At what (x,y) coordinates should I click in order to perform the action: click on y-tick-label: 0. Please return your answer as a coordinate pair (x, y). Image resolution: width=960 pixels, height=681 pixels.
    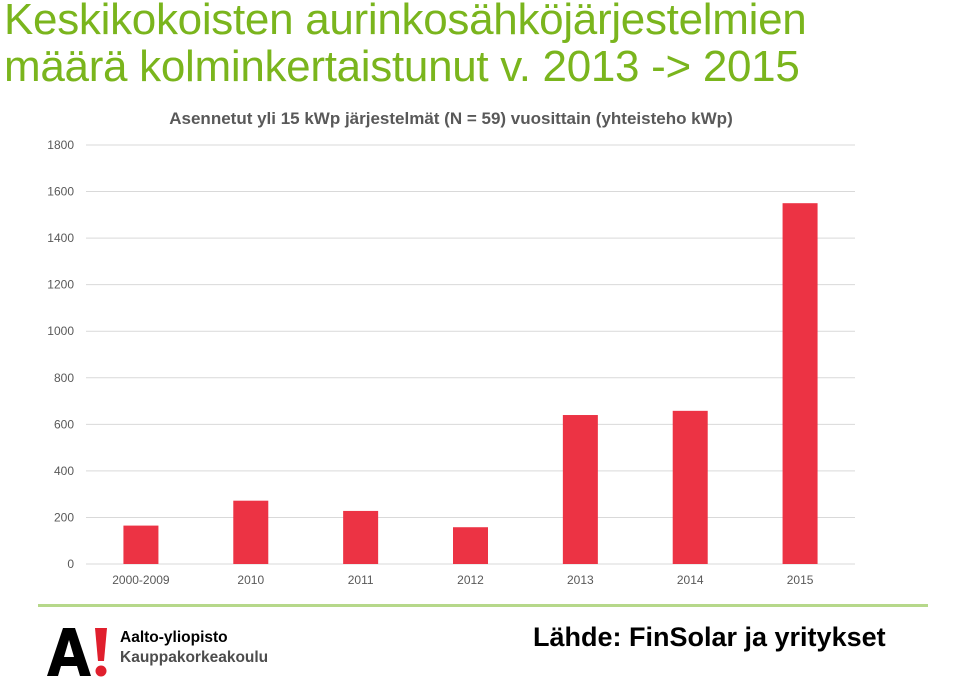
    Looking at the image, I should click on (70, 564).